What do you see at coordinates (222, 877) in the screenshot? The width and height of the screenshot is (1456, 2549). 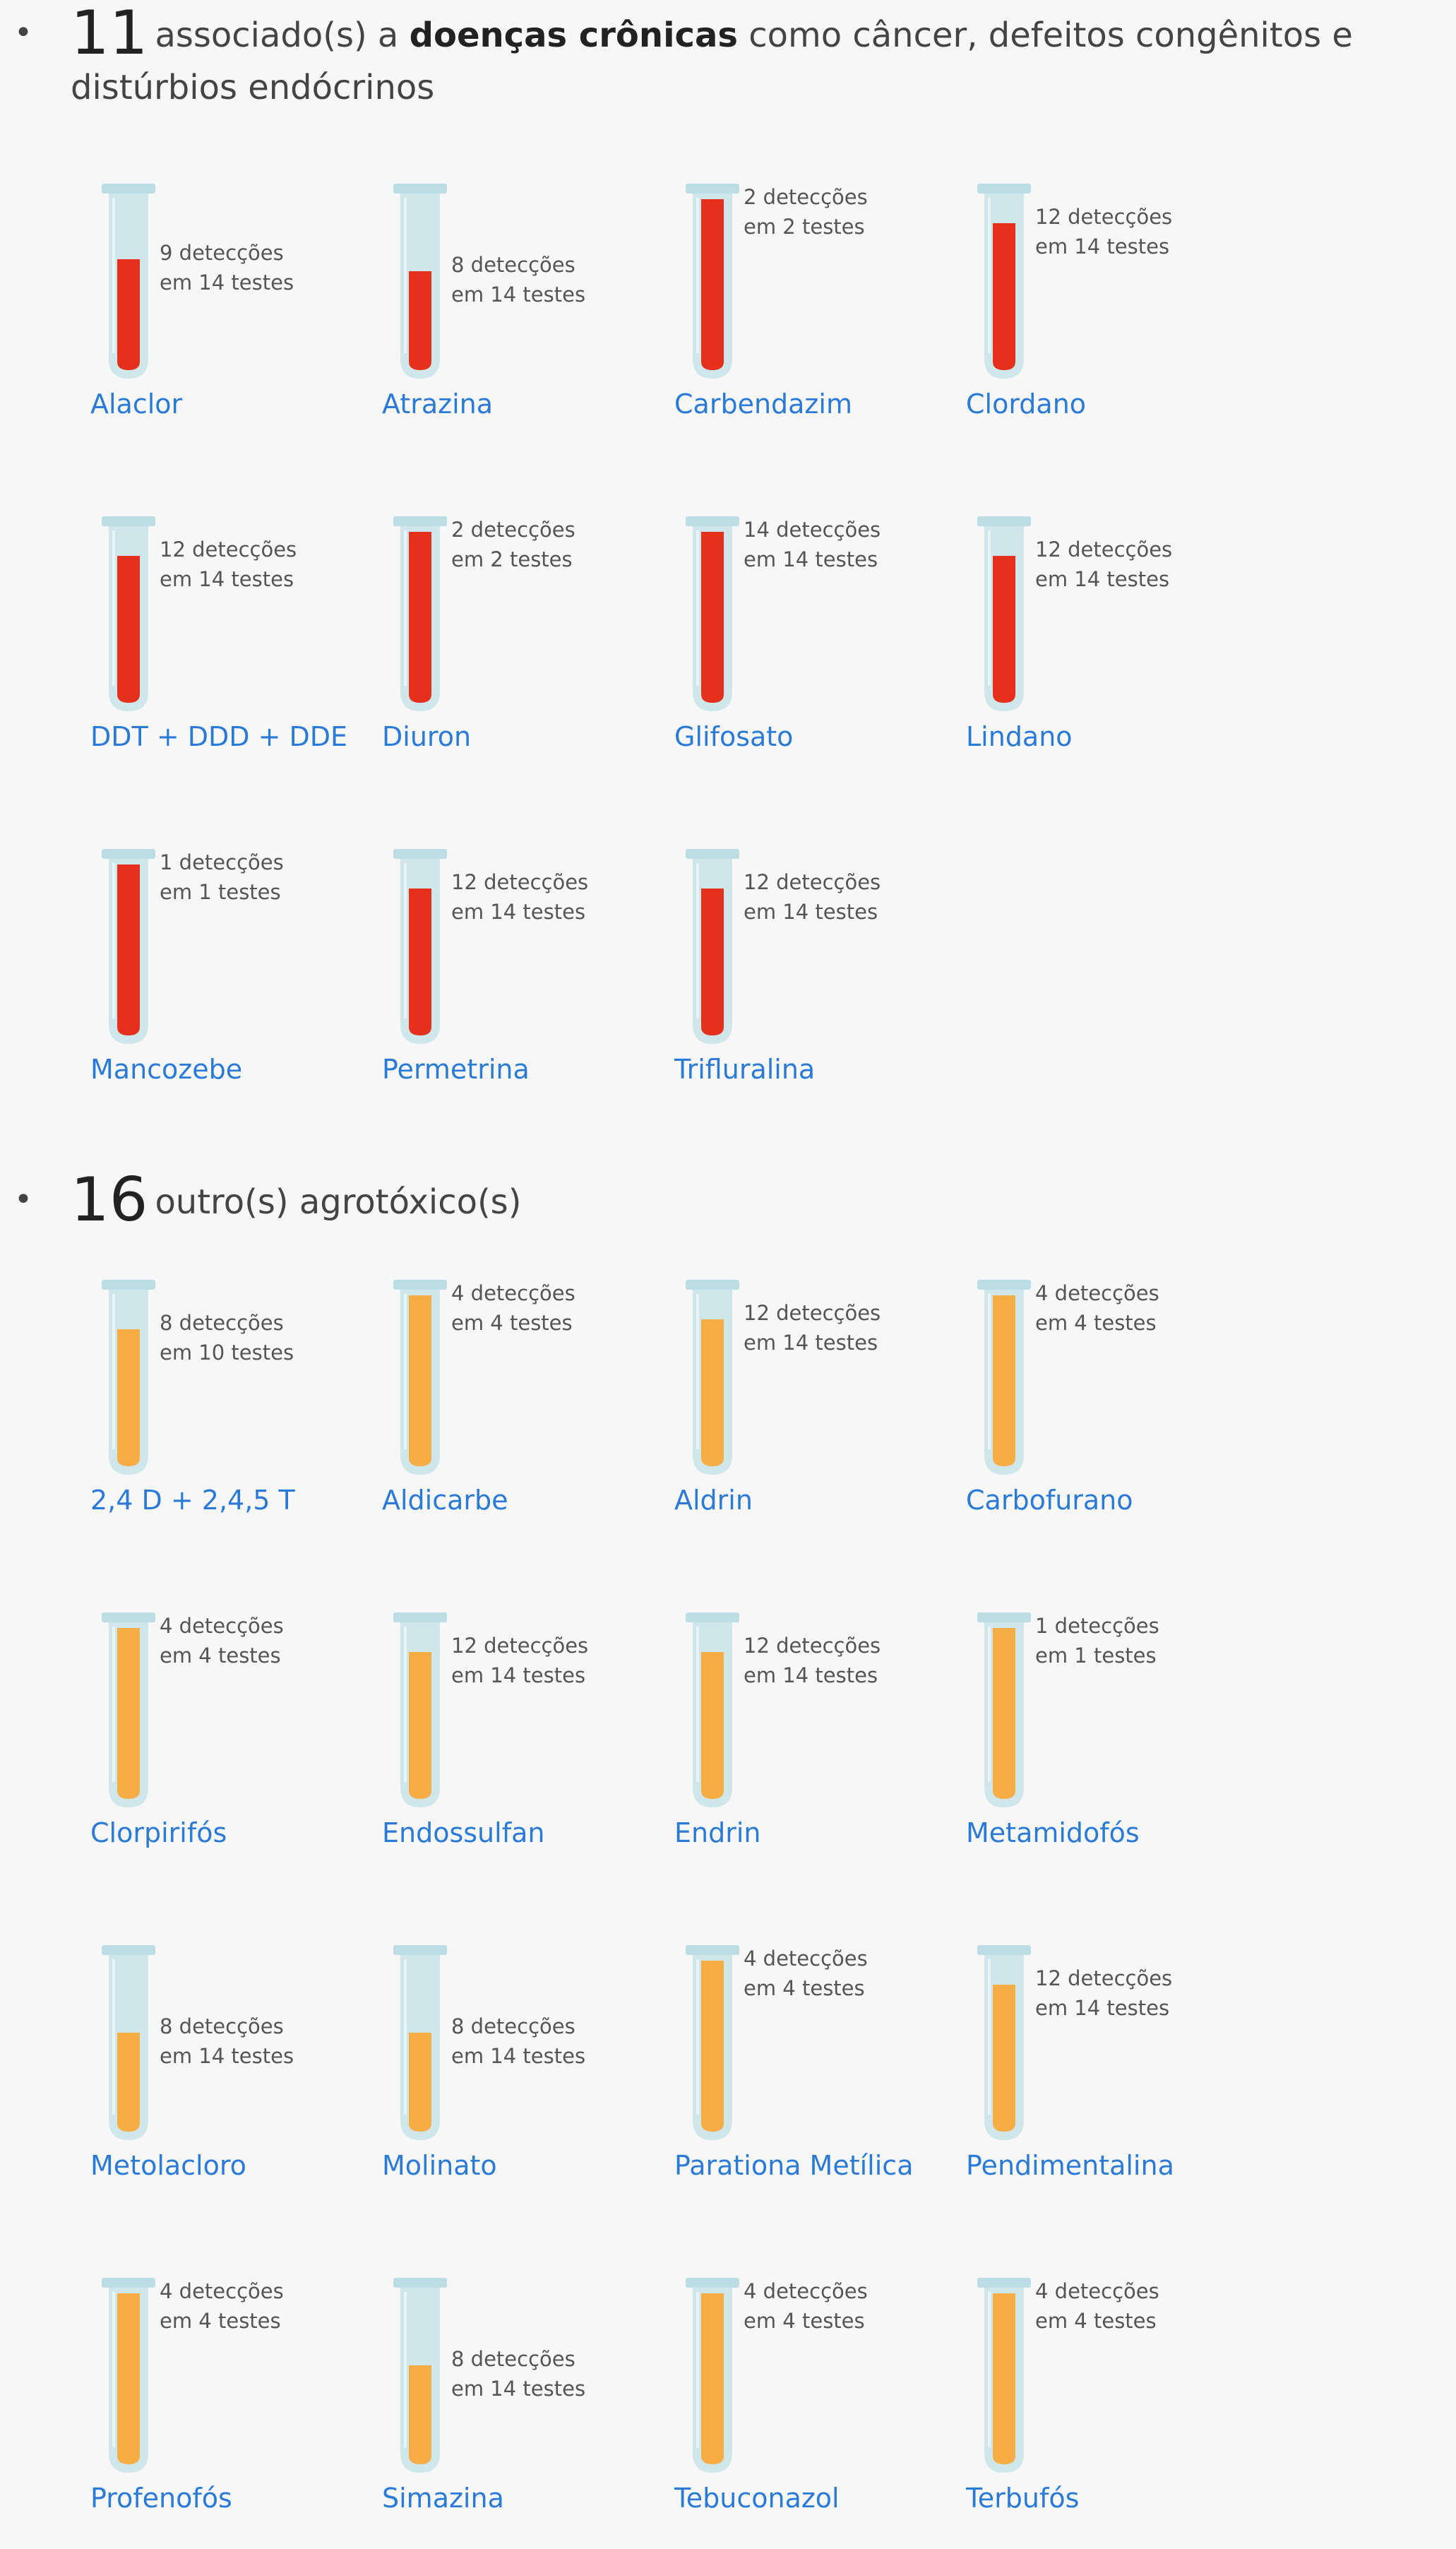 I see `detection-count: 1 detecções em 1 testes` at bounding box center [222, 877].